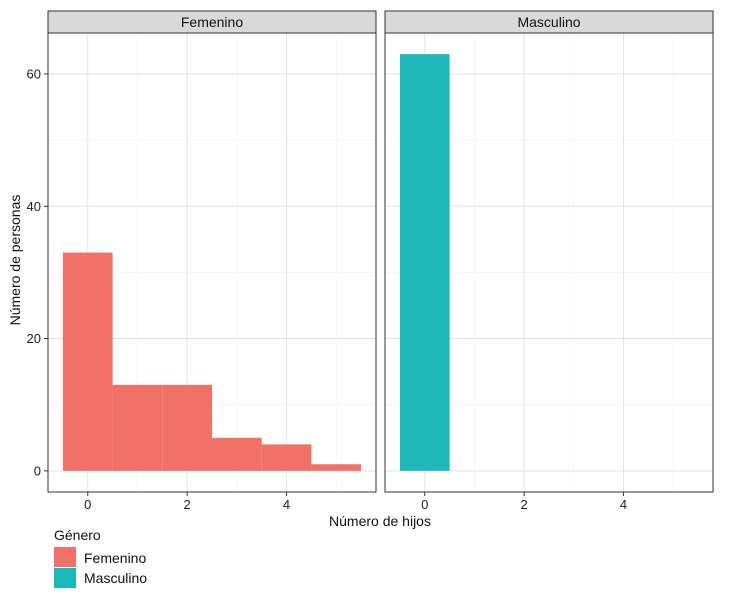 Image resolution: width=732 pixels, height=598 pixels. I want to click on legend: Género Femenino Masculino, so click(100, 557).